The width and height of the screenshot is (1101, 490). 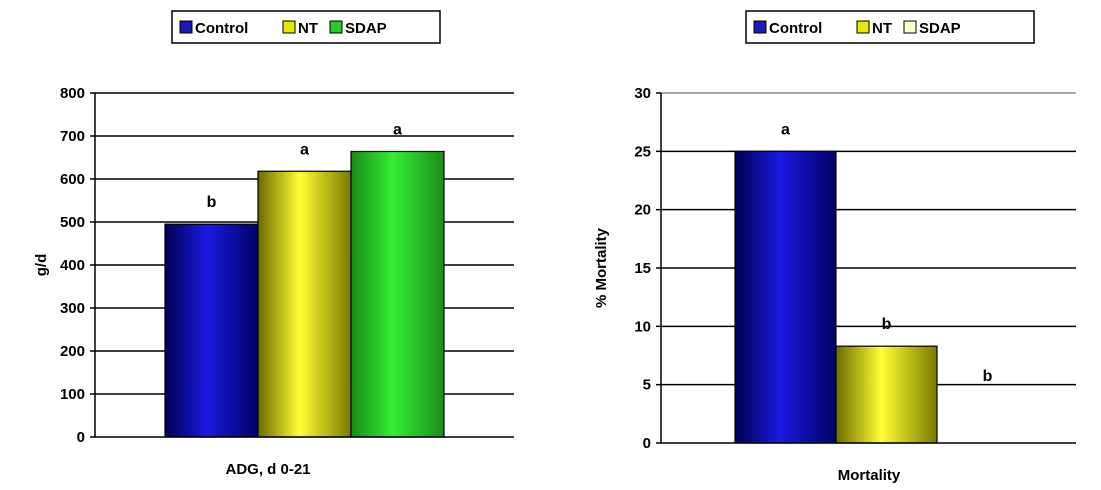 I want to click on y-tick-label: 20, so click(x=642, y=210).